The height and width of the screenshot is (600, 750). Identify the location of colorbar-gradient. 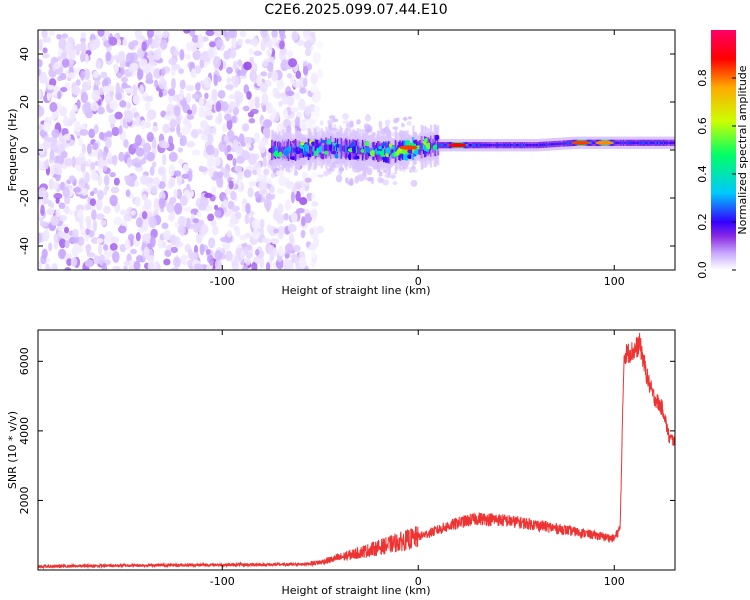
(723, 150).